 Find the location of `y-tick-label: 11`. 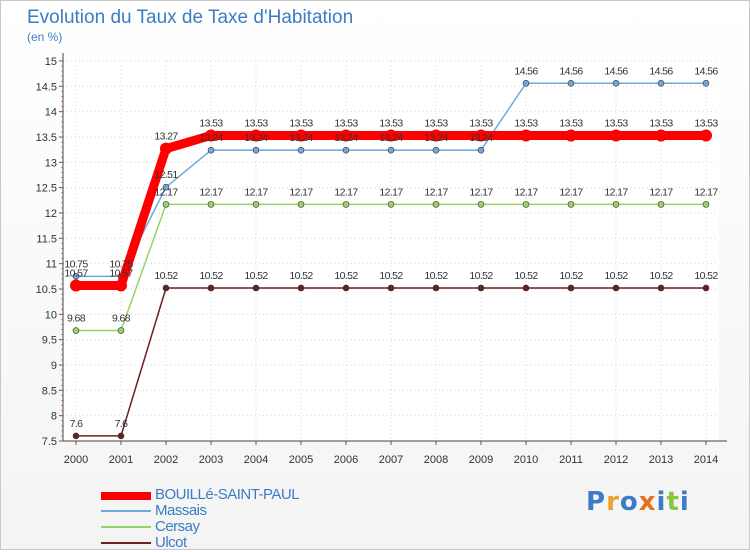

y-tick-label: 11 is located at coordinates (51, 265).